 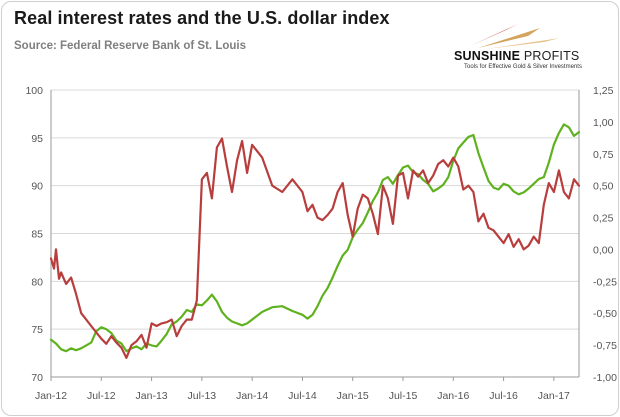 What do you see at coordinates (487, 56) in the screenshot?
I see `logo-brand-left: SUNSHINE` at bounding box center [487, 56].